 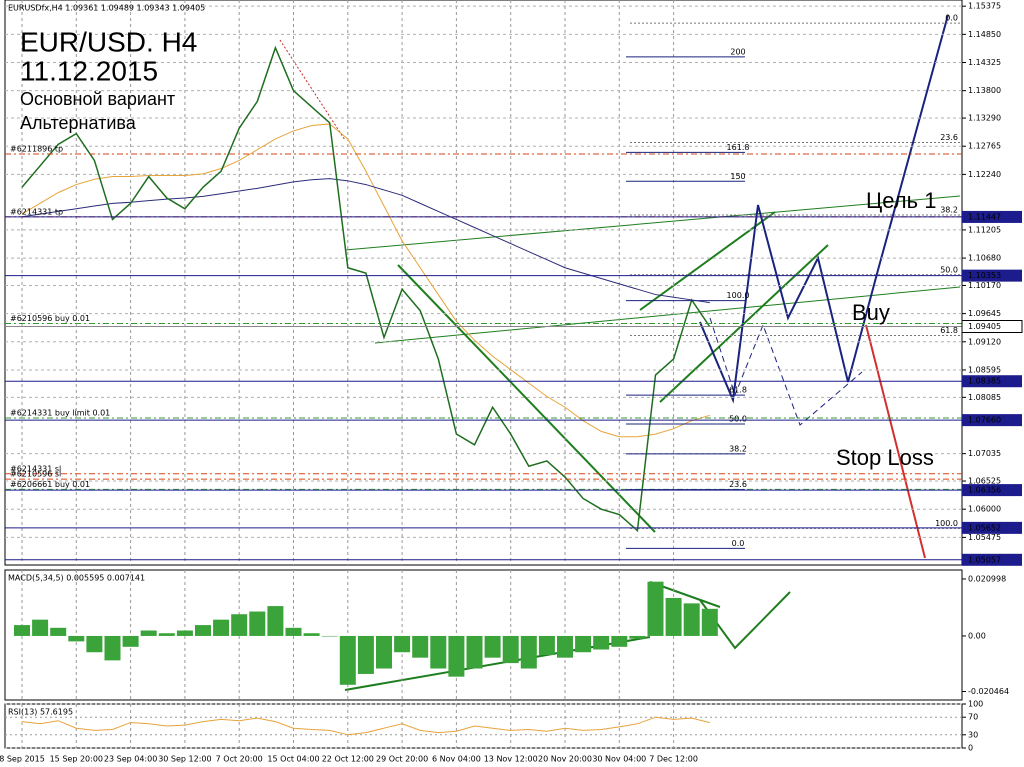 What do you see at coordinates (984, 369) in the screenshot?
I see `y-tick-label: 1.08595` at bounding box center [984, 369].